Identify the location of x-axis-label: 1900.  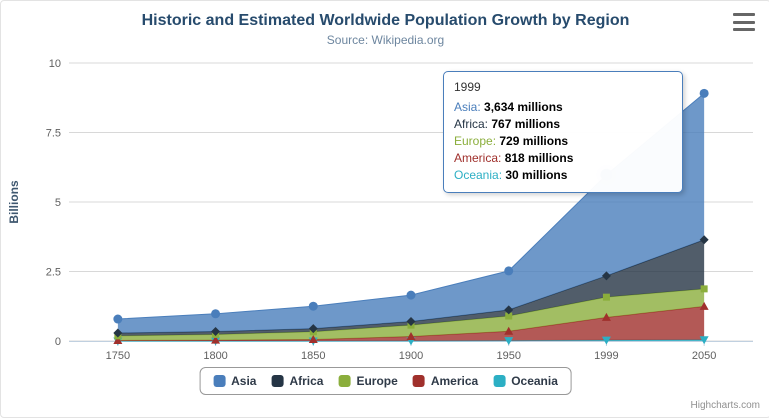
(411, 356).